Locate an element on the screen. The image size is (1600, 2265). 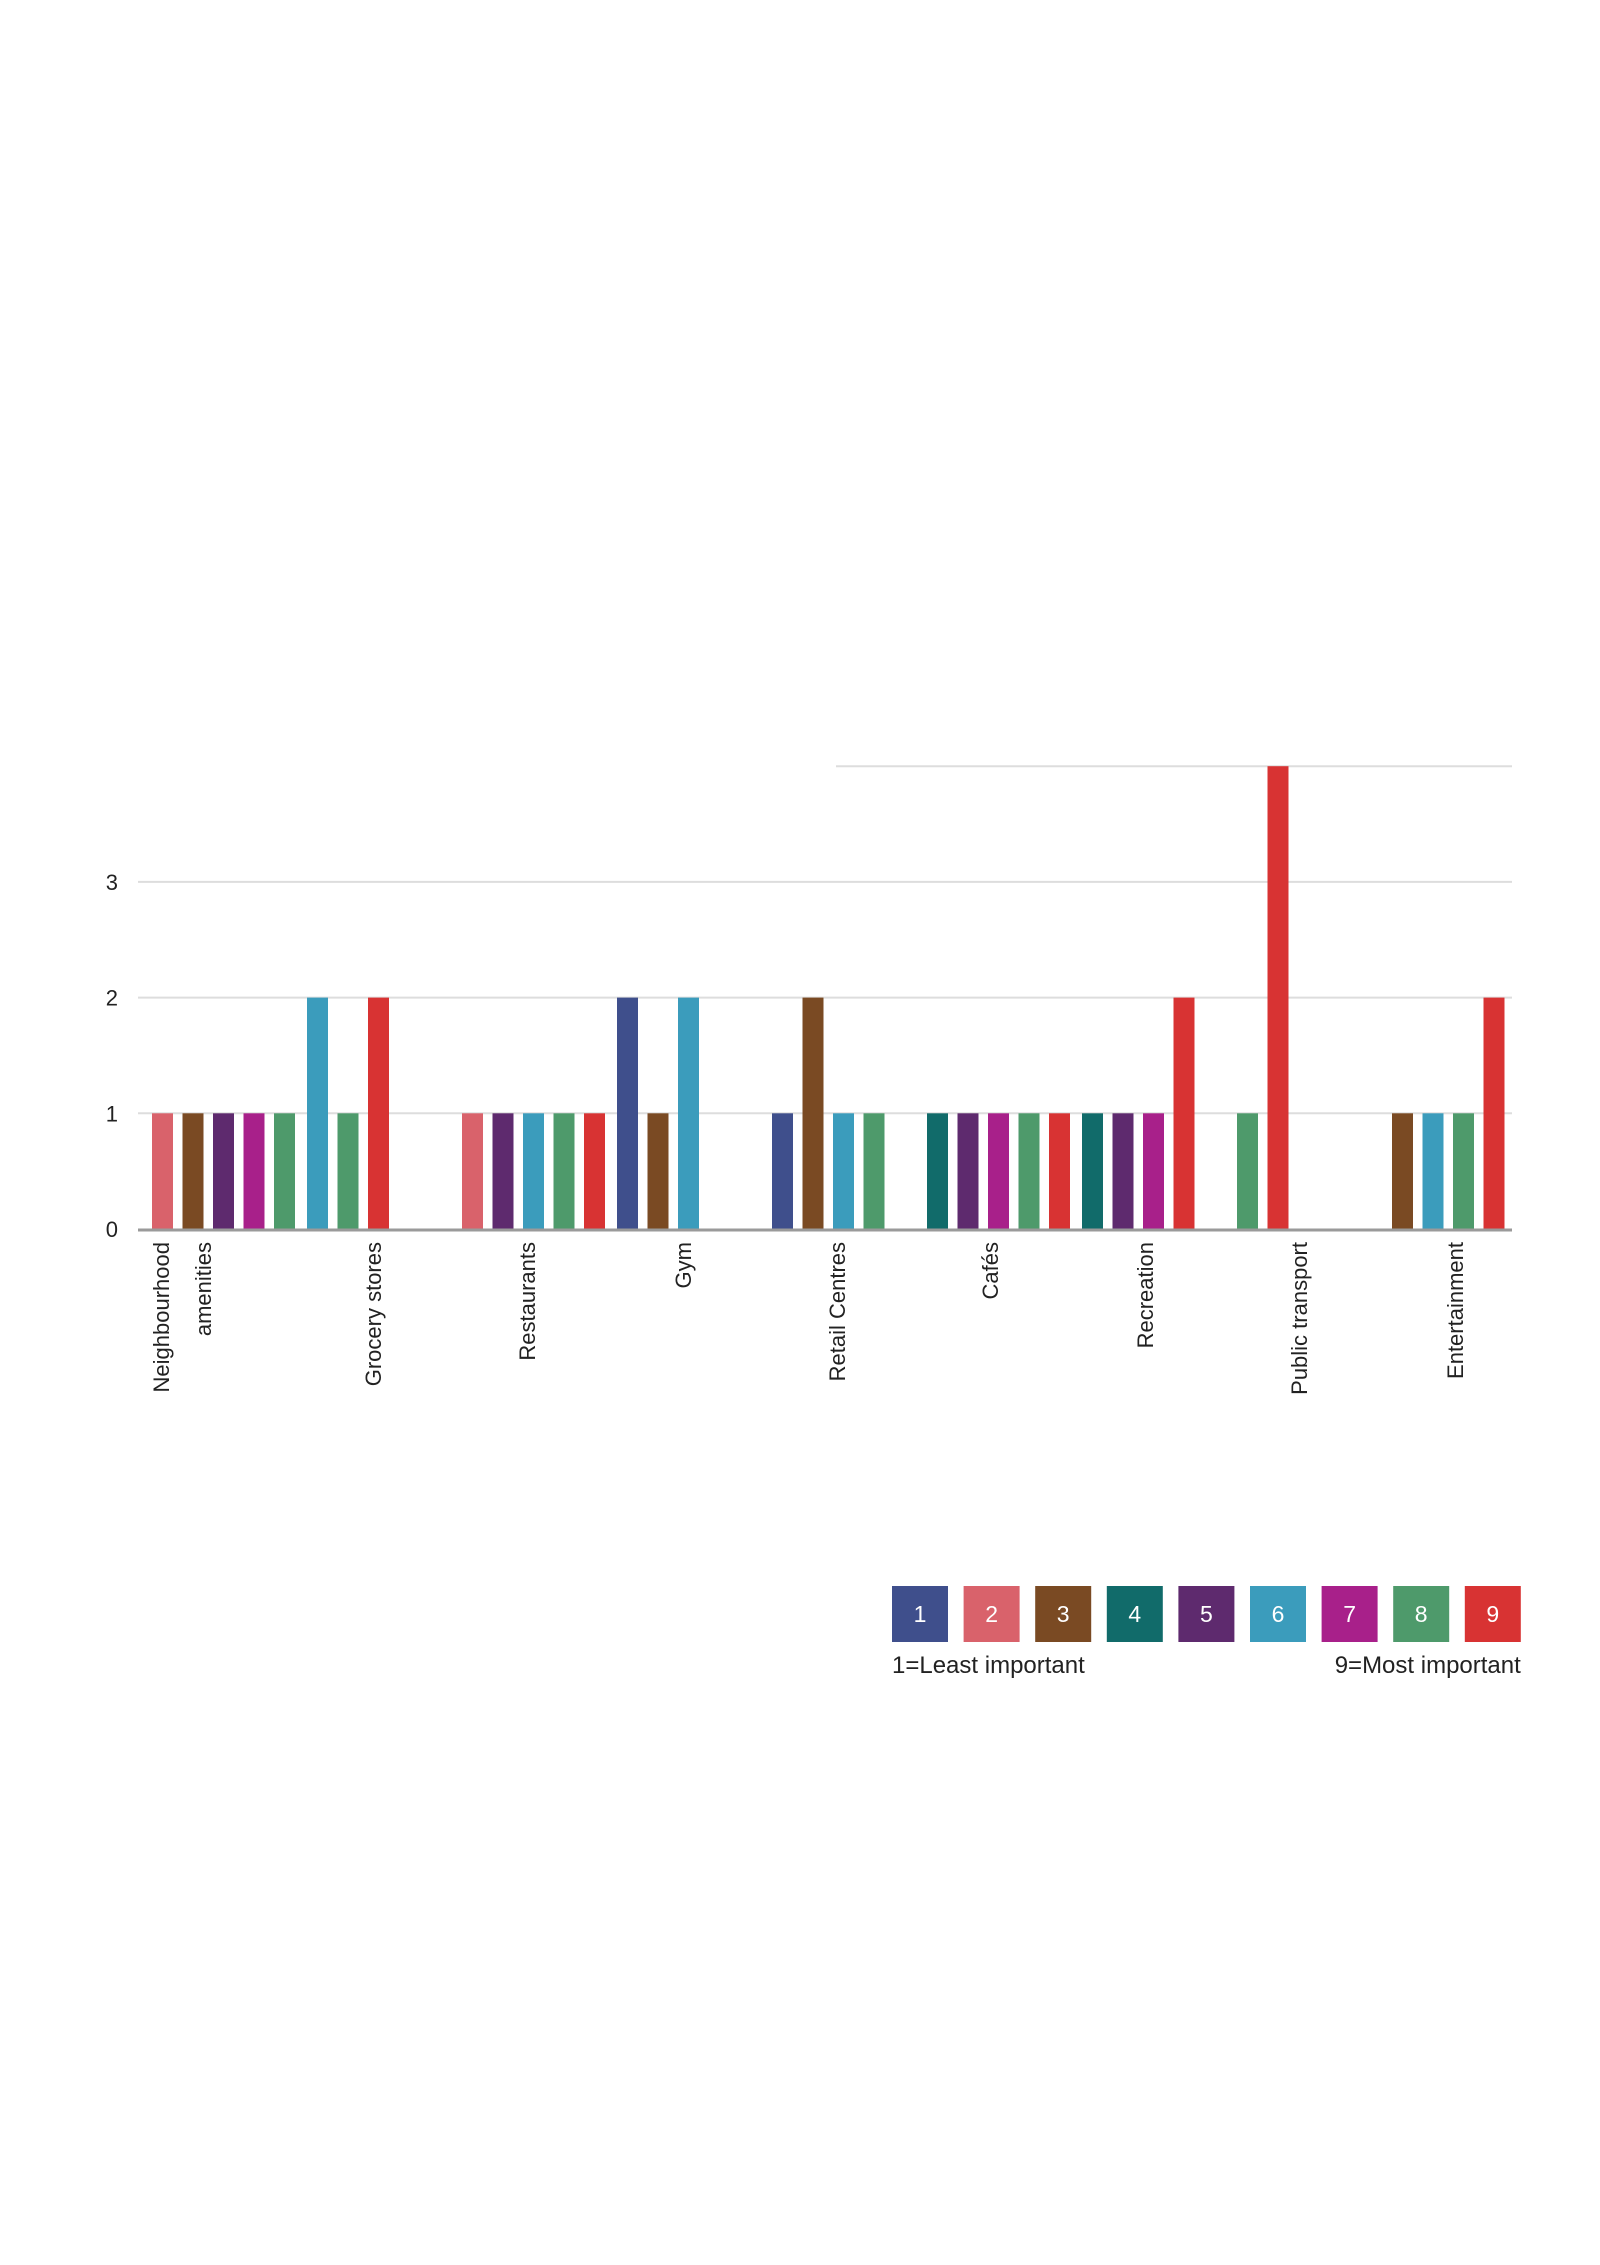
legend-swatches: 1 2 3 4 5 6 7 8 9 is located at coordinates (1206, 1614).